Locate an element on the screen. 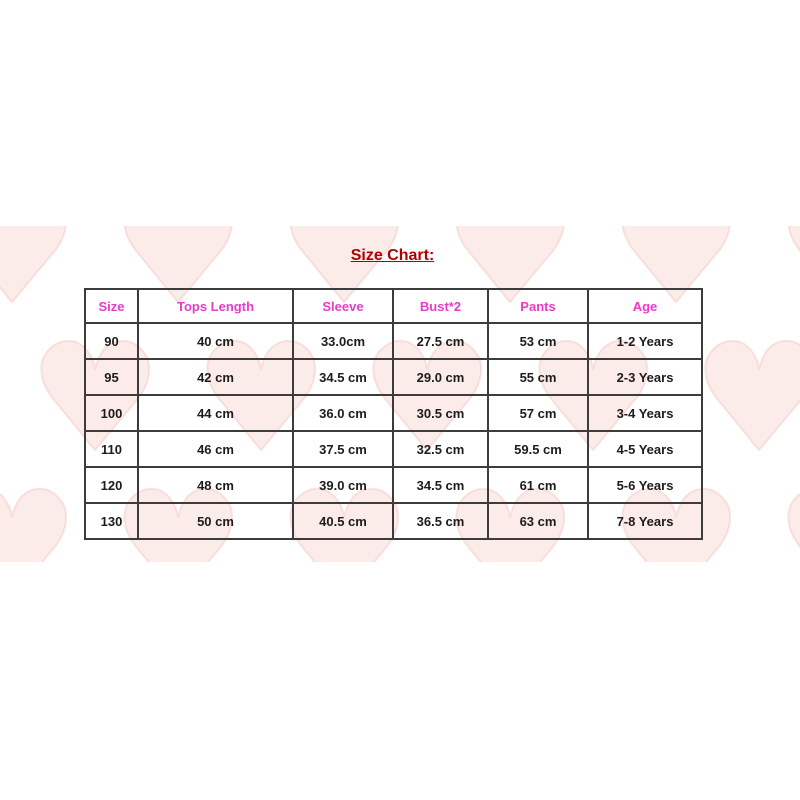  table-cell: 36.5 cm is located at coordinates (440, 521).